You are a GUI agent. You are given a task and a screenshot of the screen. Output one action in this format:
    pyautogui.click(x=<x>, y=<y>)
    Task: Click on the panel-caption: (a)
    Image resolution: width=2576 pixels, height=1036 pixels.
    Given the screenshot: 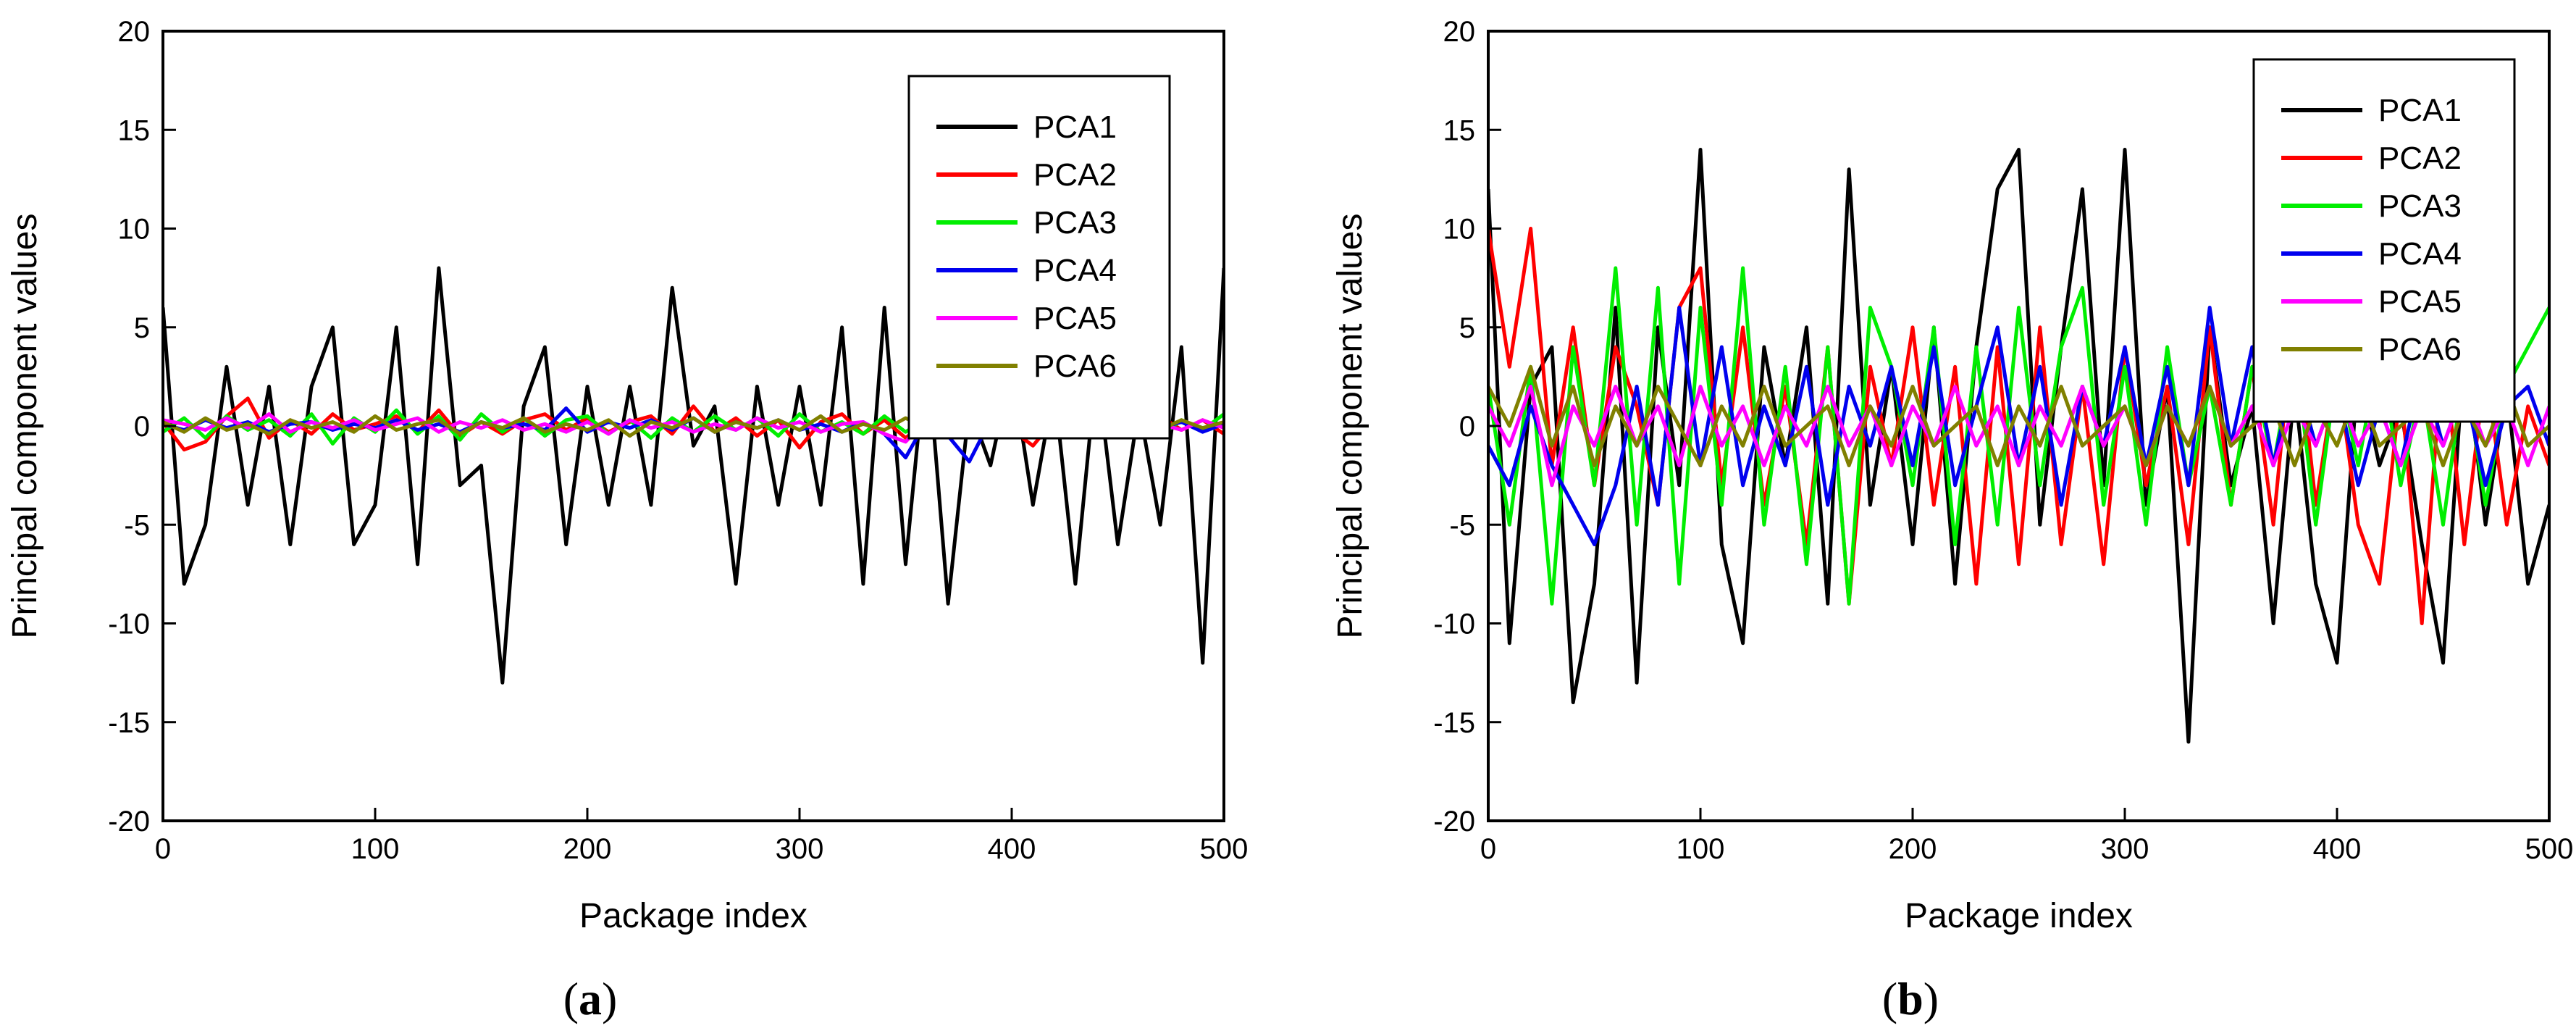 What is the action you would take?
    pyautogui.click(x=590, y=998)
    